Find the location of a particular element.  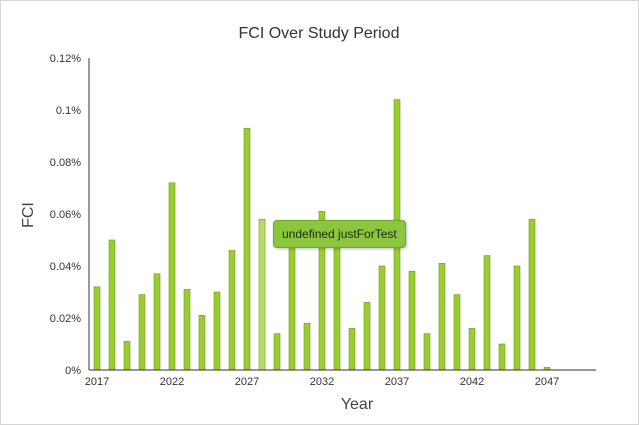

x-tick-label: 2017 is located at coordinates (97, 382).